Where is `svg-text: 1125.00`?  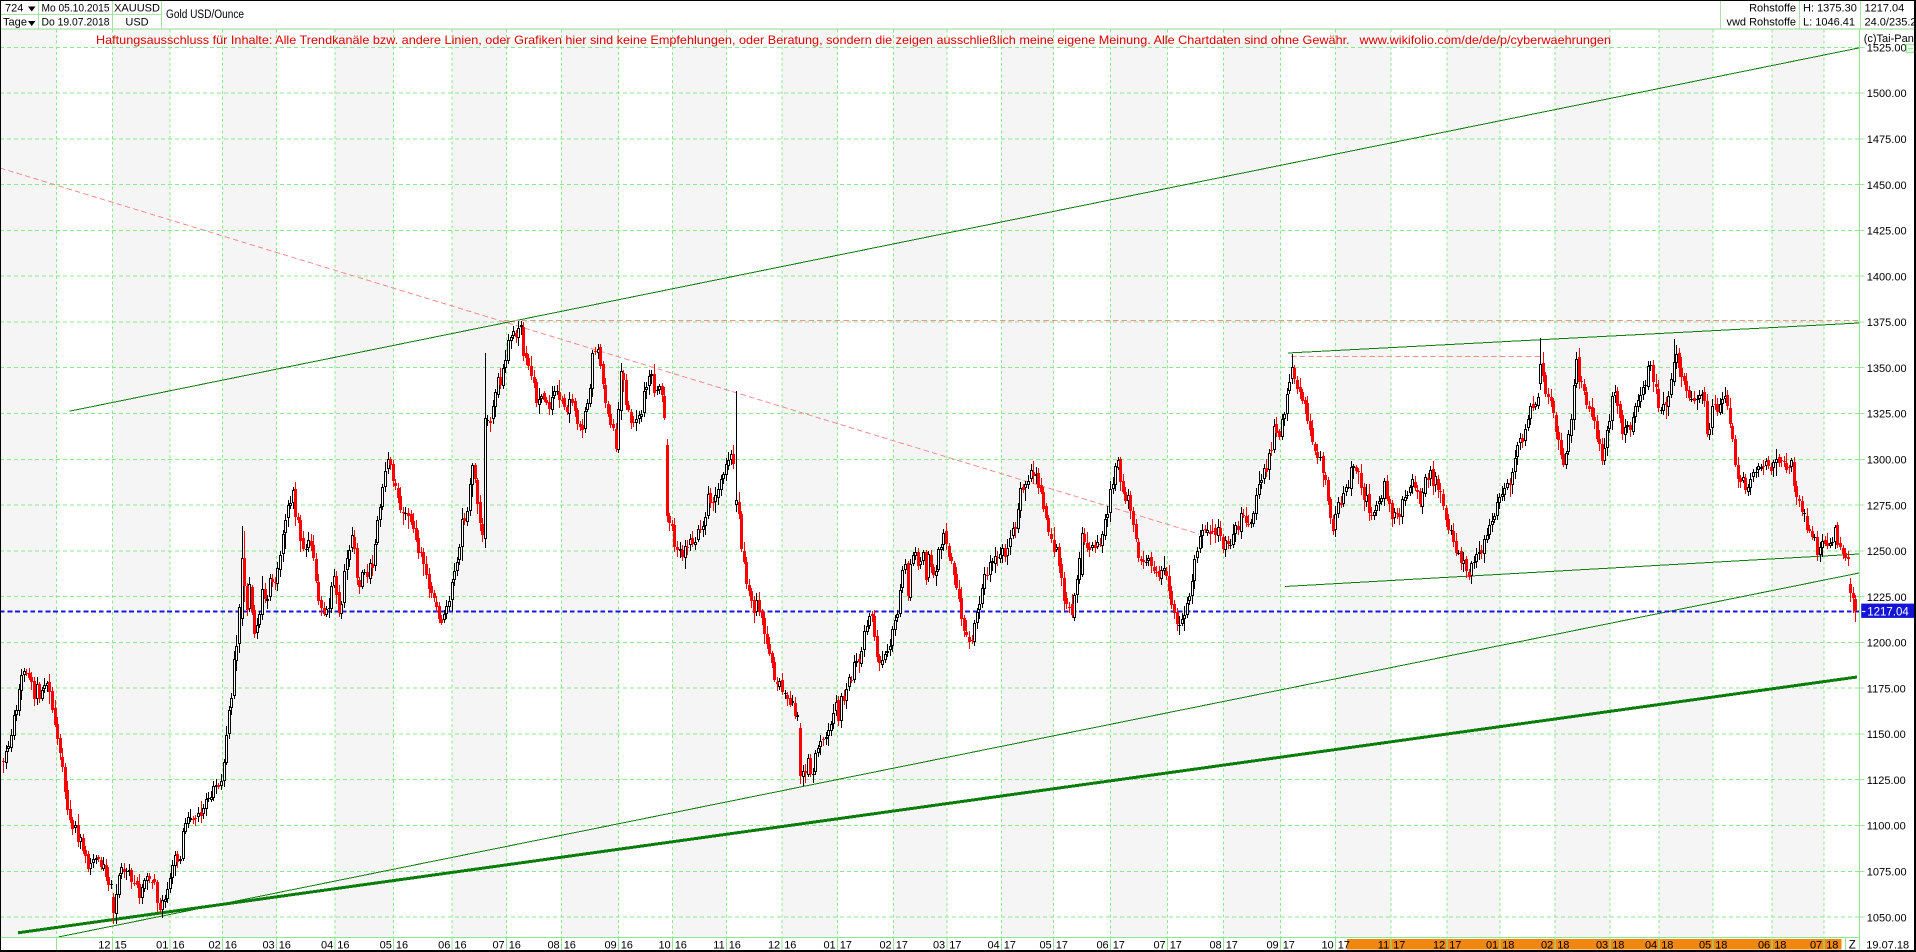
svg-text: 1125.00 is located at coordinates (1886, 781).